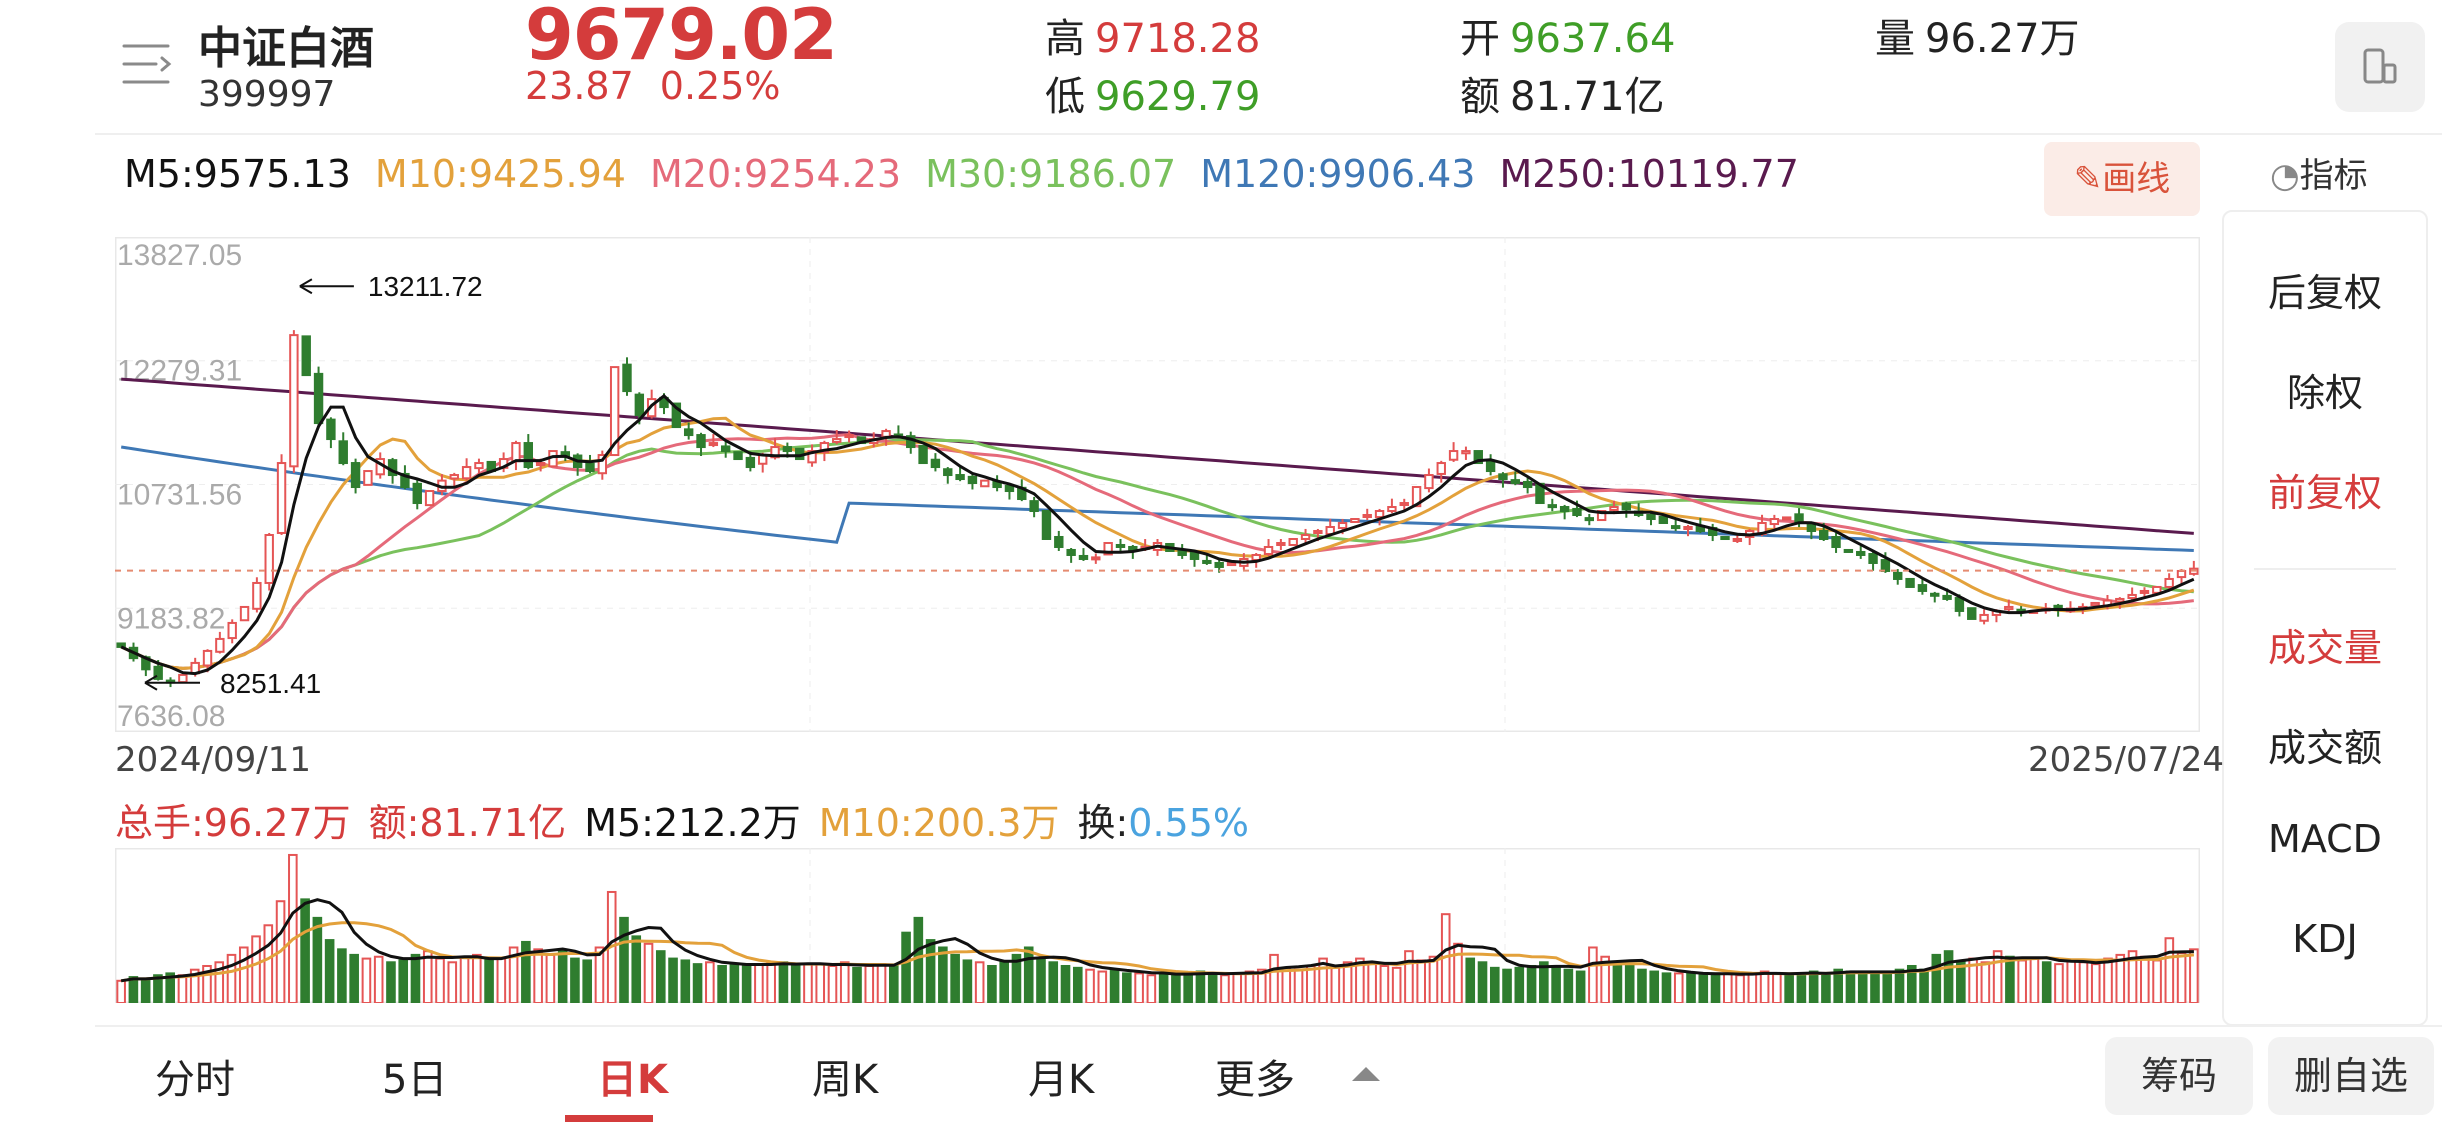  What do you see at coordinates (195, 1080) in the screenshot?
I see `tab-intraday: 分时` at bounding box center [195, 1080].